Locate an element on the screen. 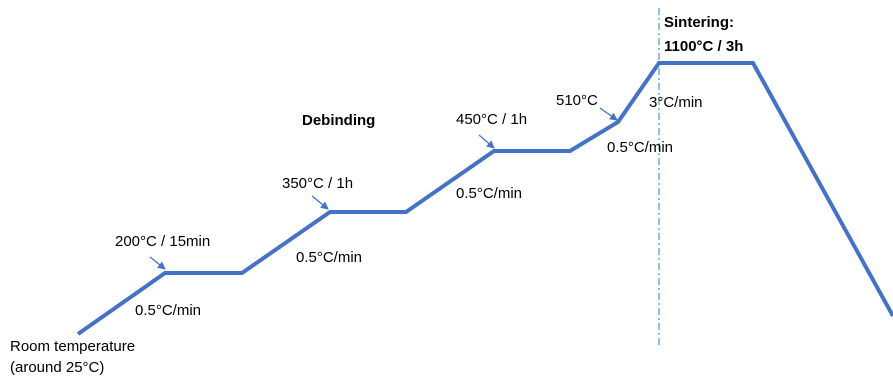 Image resolution: width=893 pixels, height=376 pixels. ramp4-rate-label: 0.5°C/min is located at coordinates (640, 147).